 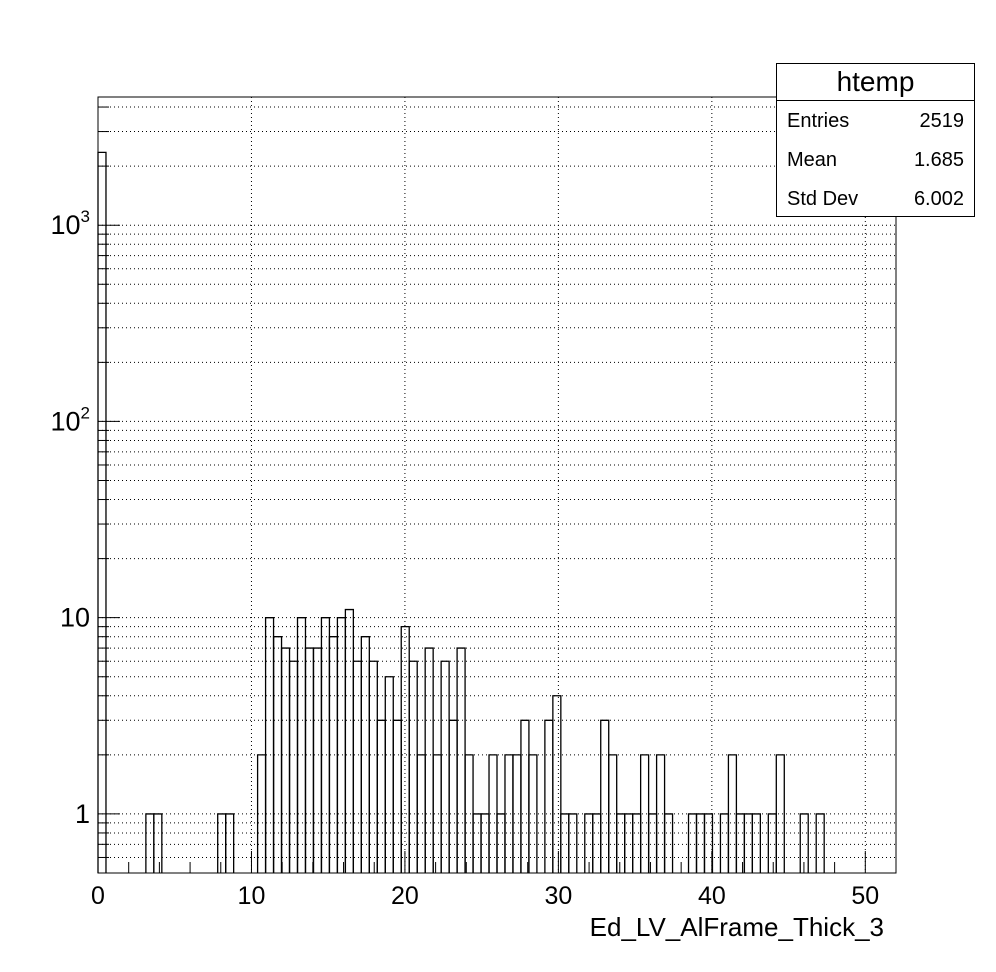 What do you see at coordinates (558, 896) in the screenshot?
I see `x-tick-label: 30` at bounding box center [558, 896].